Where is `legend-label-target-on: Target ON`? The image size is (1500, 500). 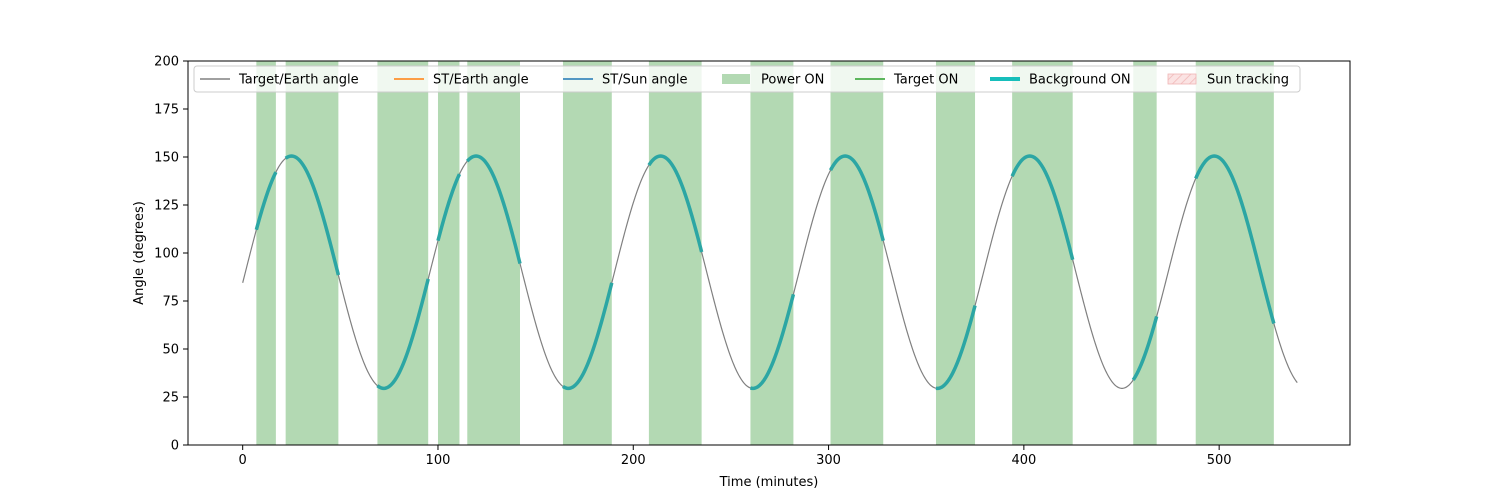
legend-label-target-on: Target ON is located at coordinates (925, 80).